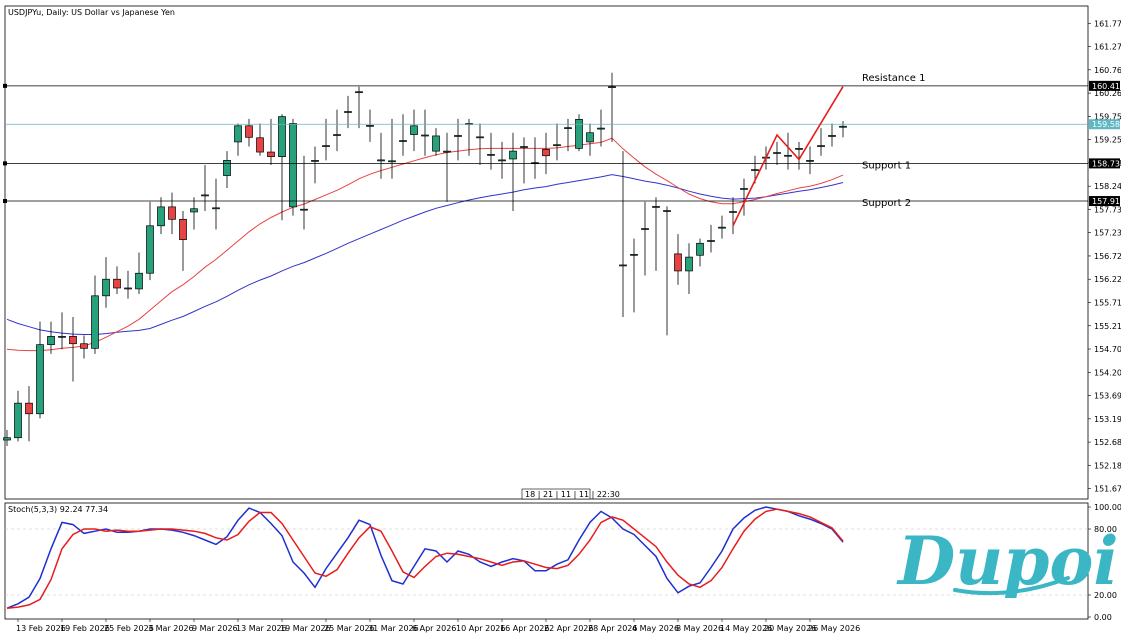  I want to click on time-tick-label: 31 Mar 2026, so click(393, 628).